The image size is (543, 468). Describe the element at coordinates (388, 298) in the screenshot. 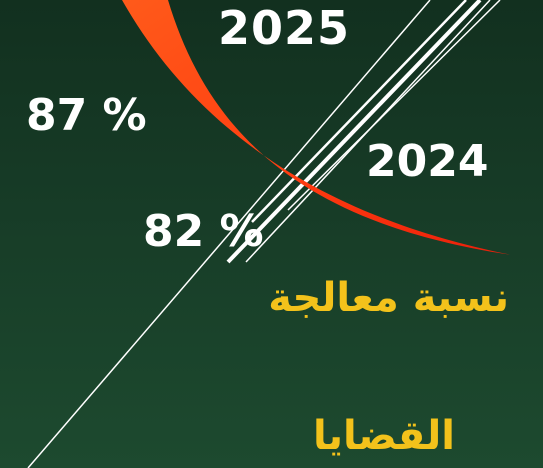

I see `caption-line-1: نسبة معالجة` at that location.